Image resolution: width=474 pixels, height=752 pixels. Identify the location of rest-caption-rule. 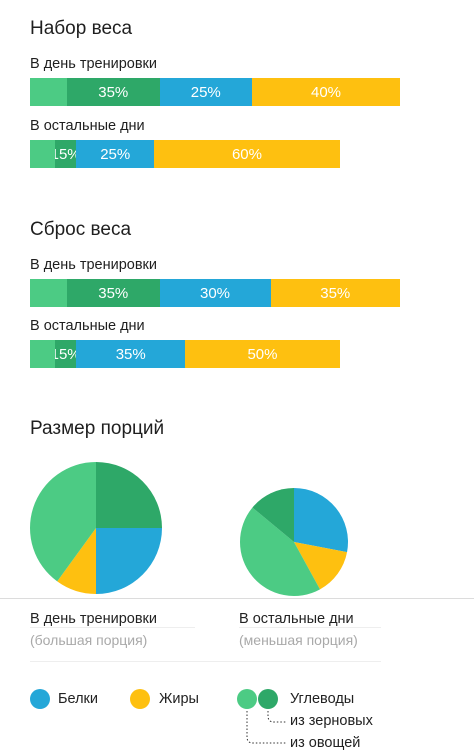
(310, 627).